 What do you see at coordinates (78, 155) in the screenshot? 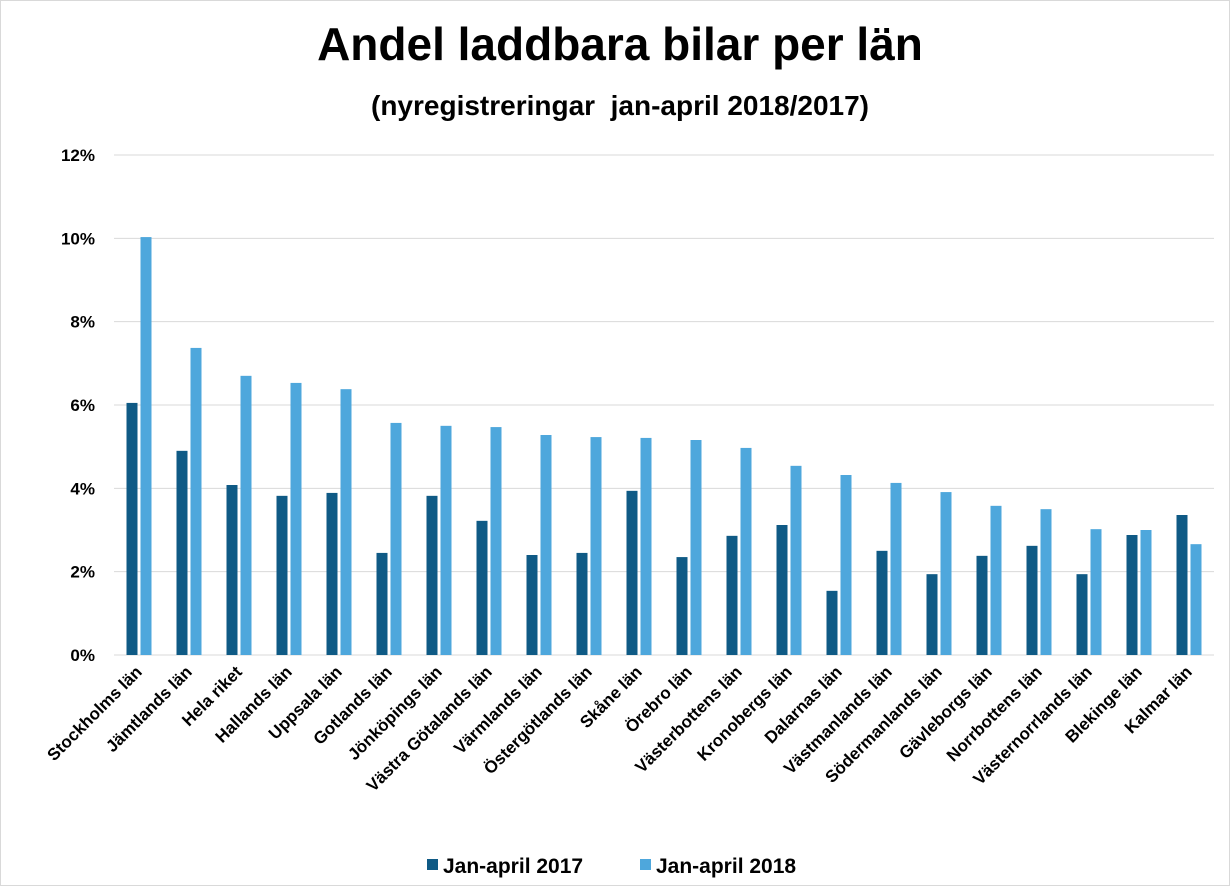
I see `y-tick-label: 12%` at bounding box center [78, 155].